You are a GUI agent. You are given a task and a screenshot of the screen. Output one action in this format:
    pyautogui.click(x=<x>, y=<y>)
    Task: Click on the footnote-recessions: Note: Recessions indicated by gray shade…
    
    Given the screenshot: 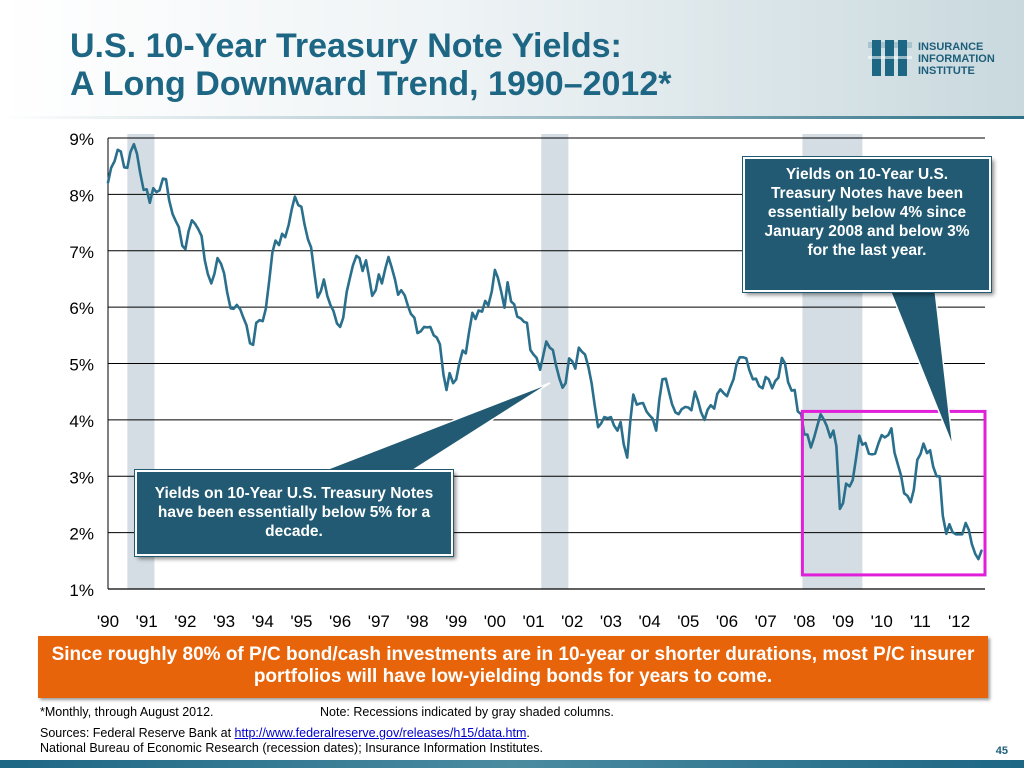 What is the action you would take?
    pyautogui.click(x=467, y=712)
    